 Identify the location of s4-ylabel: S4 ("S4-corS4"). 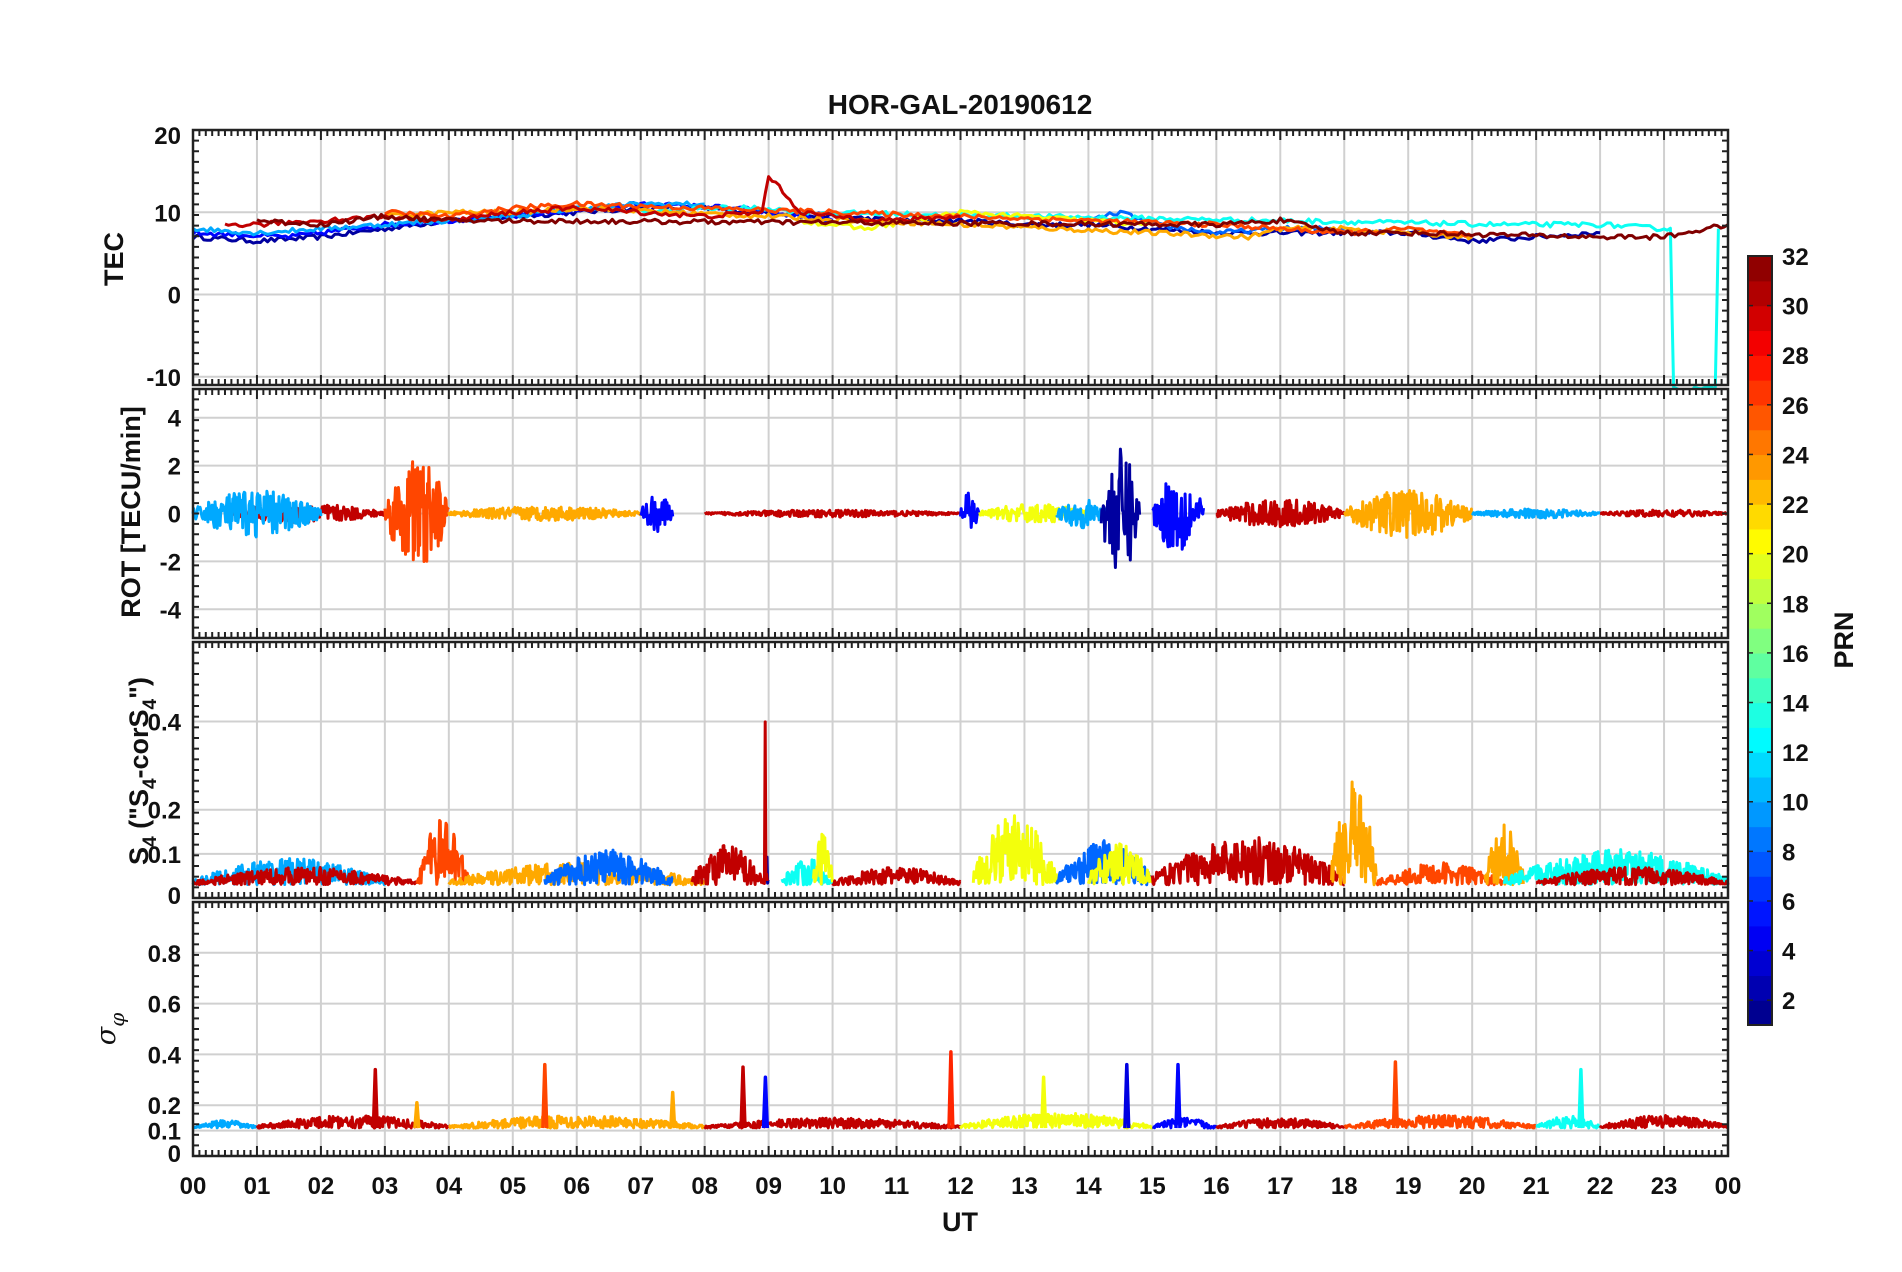
(142, 771).